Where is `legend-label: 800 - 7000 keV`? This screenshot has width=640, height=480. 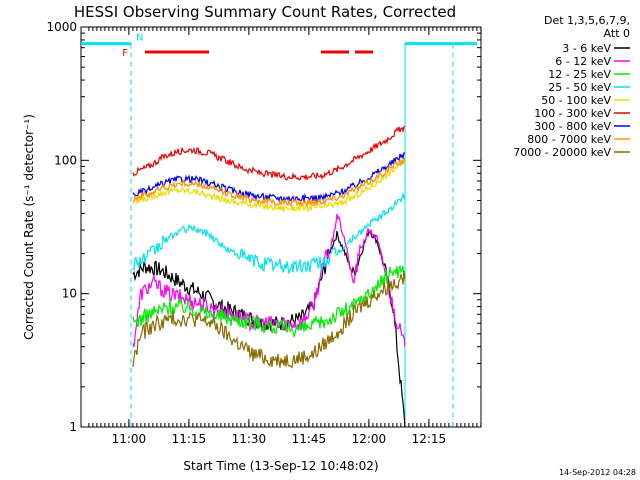
legend-label: 800 - 7000 keV is located at coordinates (569, 139).